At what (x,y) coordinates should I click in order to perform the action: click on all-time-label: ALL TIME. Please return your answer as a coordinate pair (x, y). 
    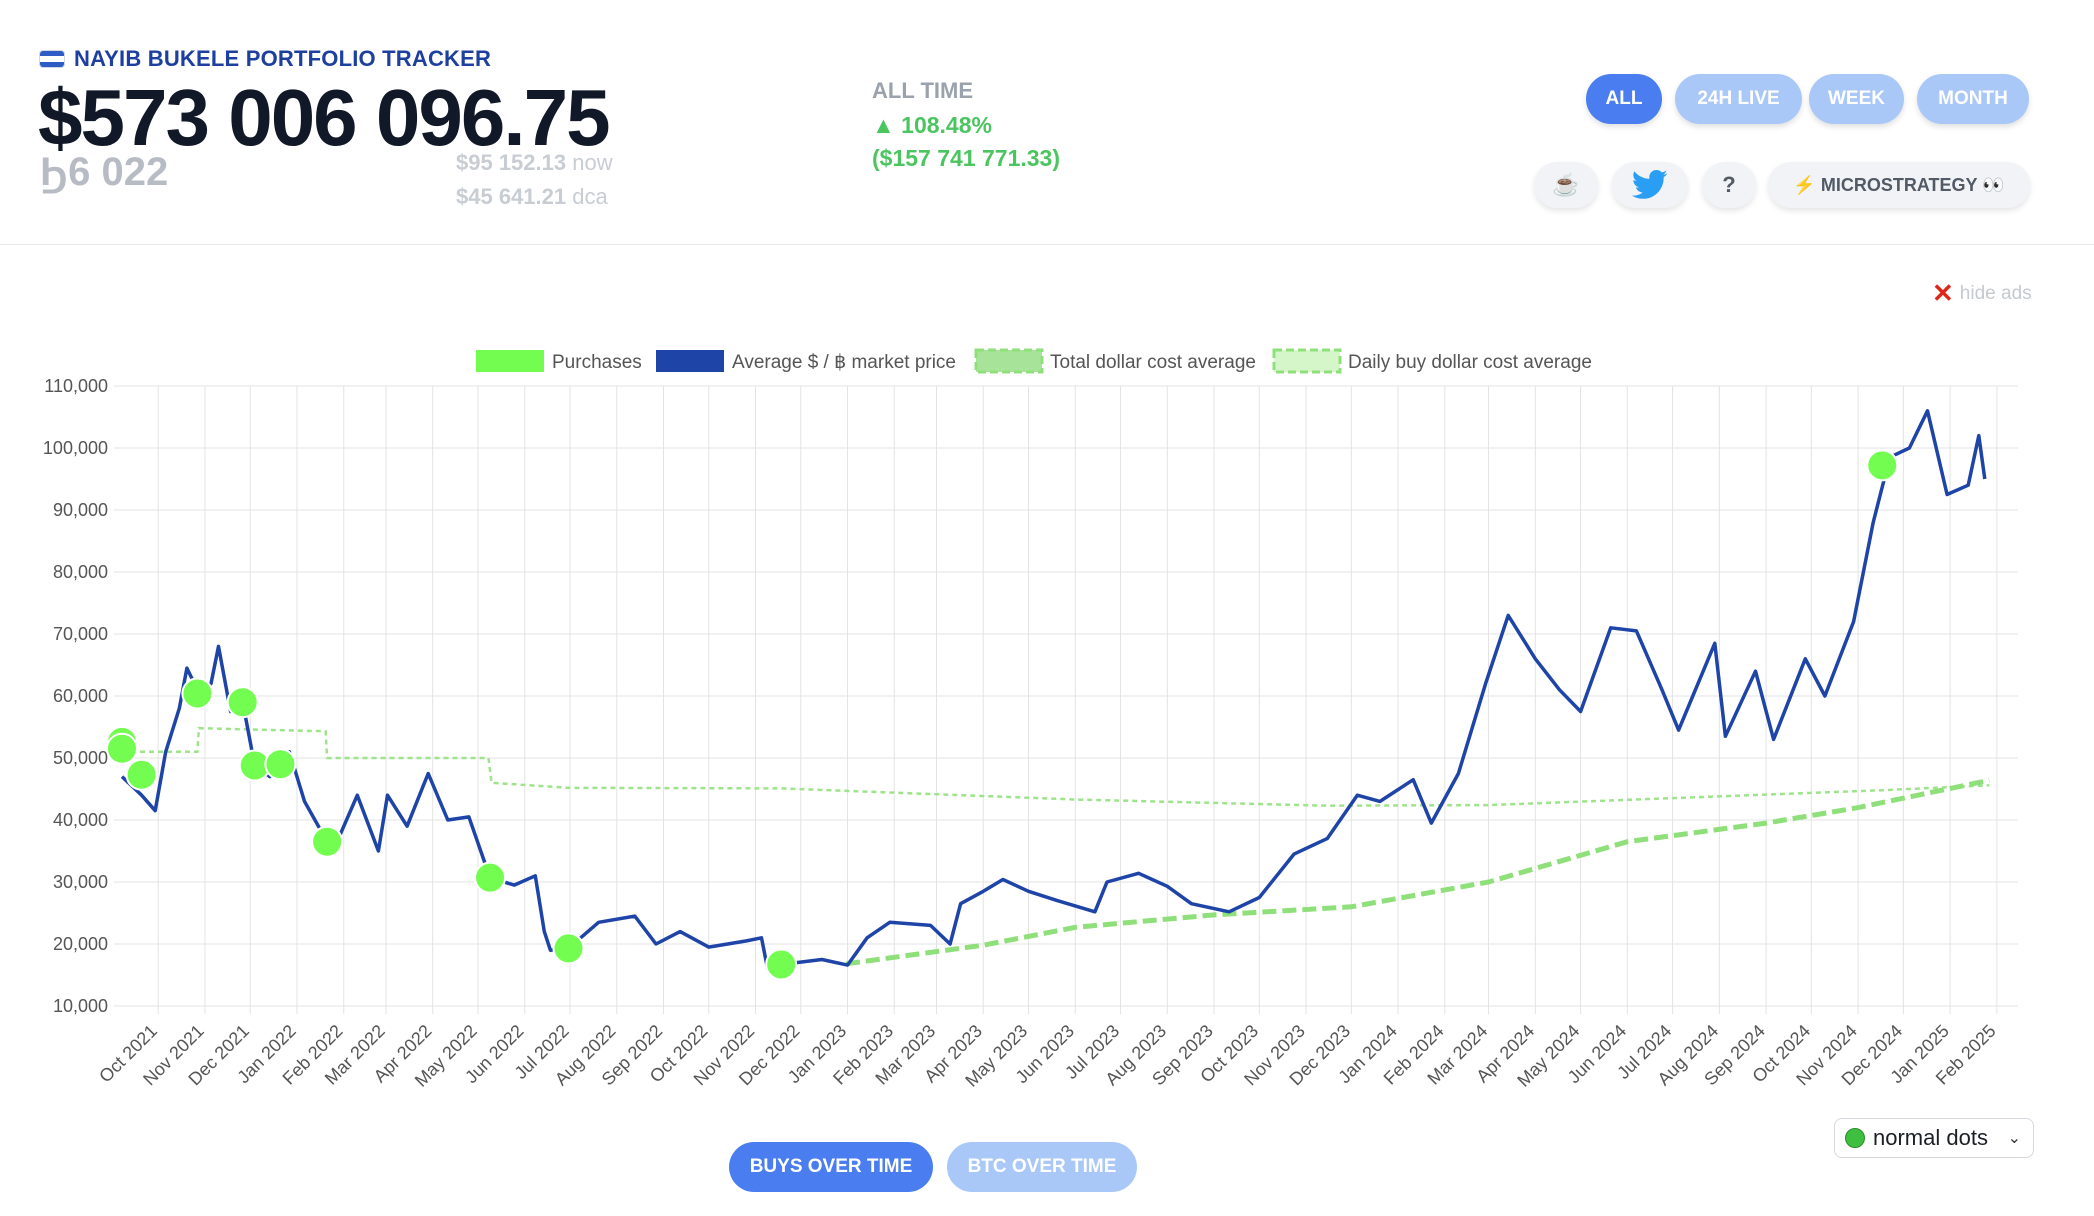
    Looking at the image, I should click on (923, 90).